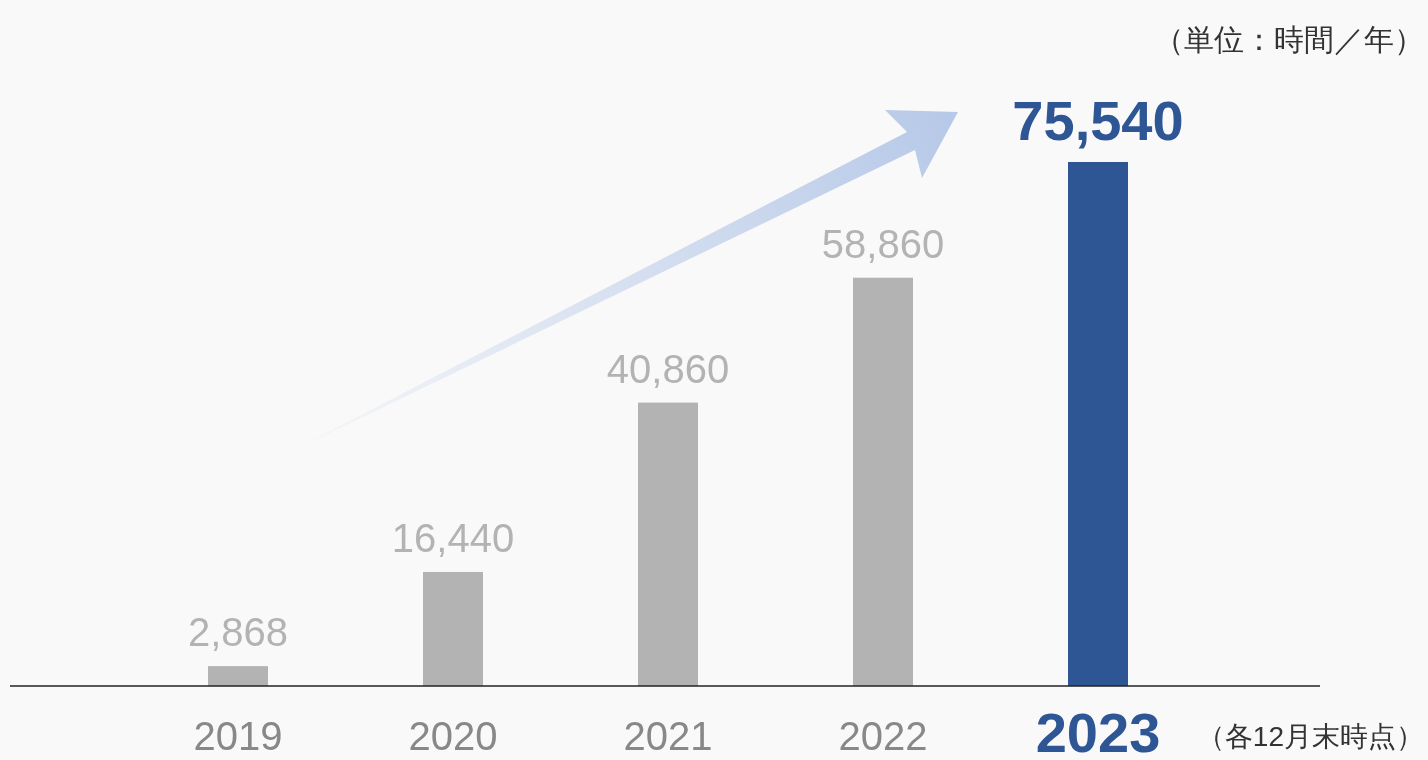  Describe the element at coordinates (883, 736) in the screenshot. I see `x-tick-label: 2022` at that location.